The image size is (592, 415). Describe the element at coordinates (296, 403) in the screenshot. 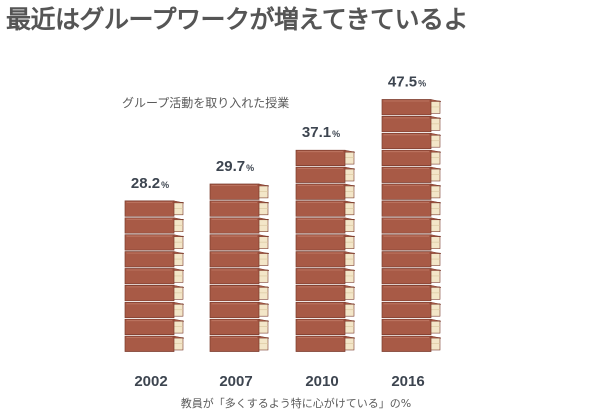

I see `chart-footnote: 教員が「多くするよう特に心がけている」の%` at that location.